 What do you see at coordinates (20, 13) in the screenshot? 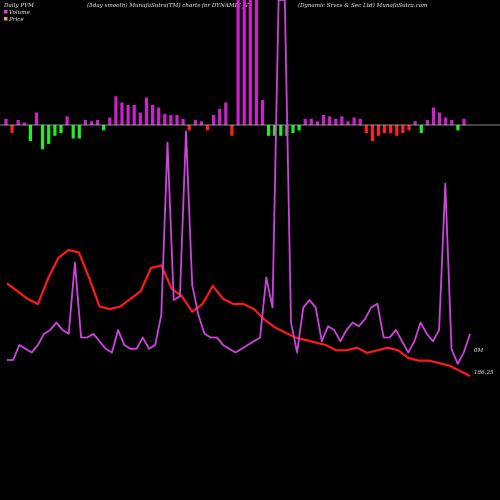
I see `legend-volume-label: Volume` at bounding box center [20, 13].